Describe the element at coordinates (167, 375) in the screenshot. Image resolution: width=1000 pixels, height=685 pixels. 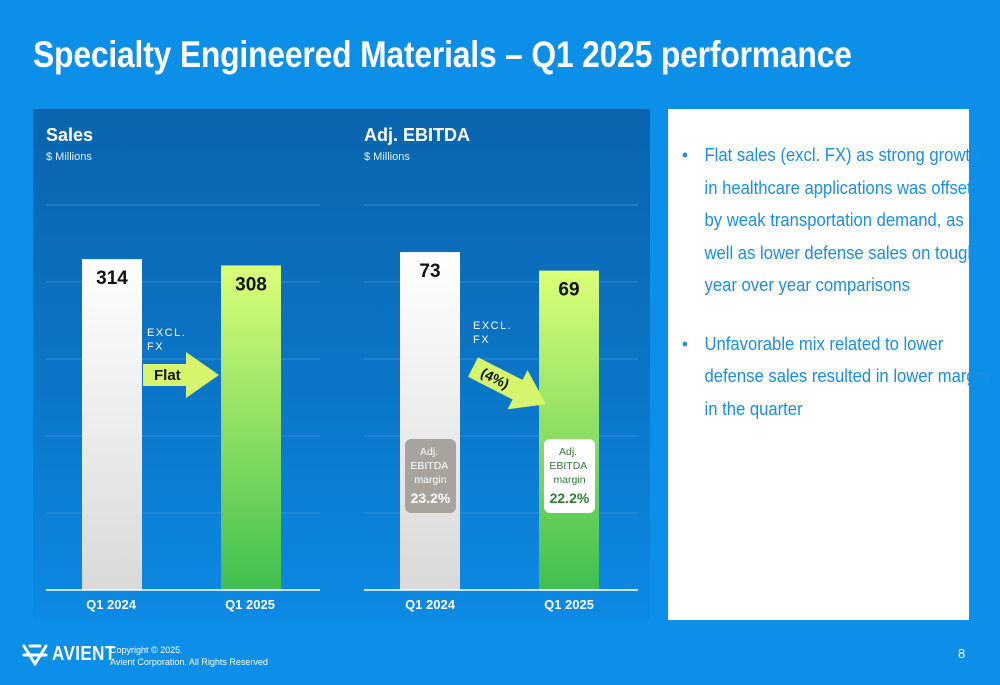
I see `sales-change-label: Flat` at that location.